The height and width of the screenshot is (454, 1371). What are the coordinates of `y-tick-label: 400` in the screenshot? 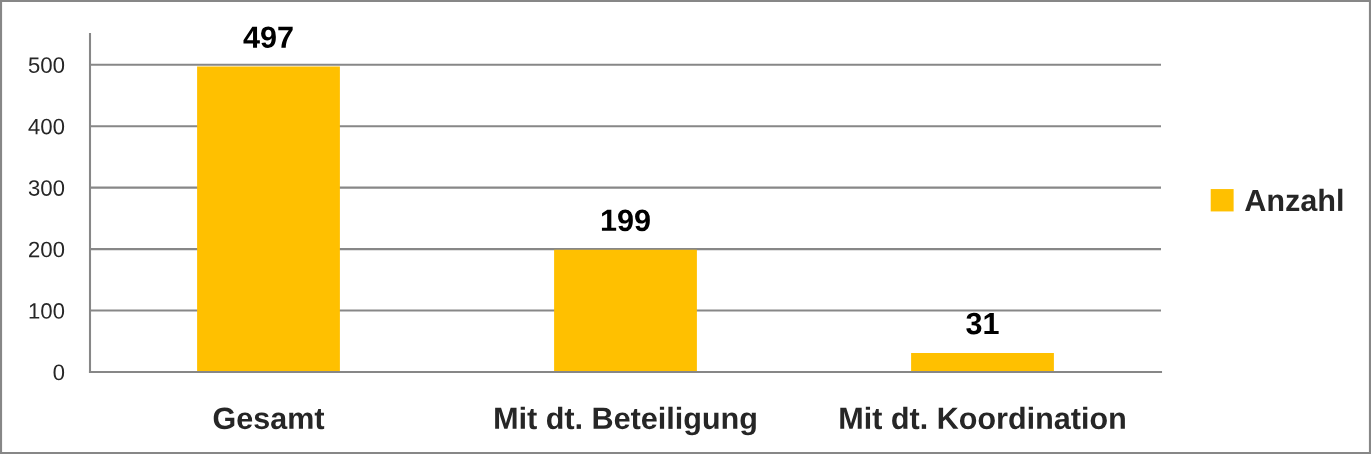 It's located at (46, 126).